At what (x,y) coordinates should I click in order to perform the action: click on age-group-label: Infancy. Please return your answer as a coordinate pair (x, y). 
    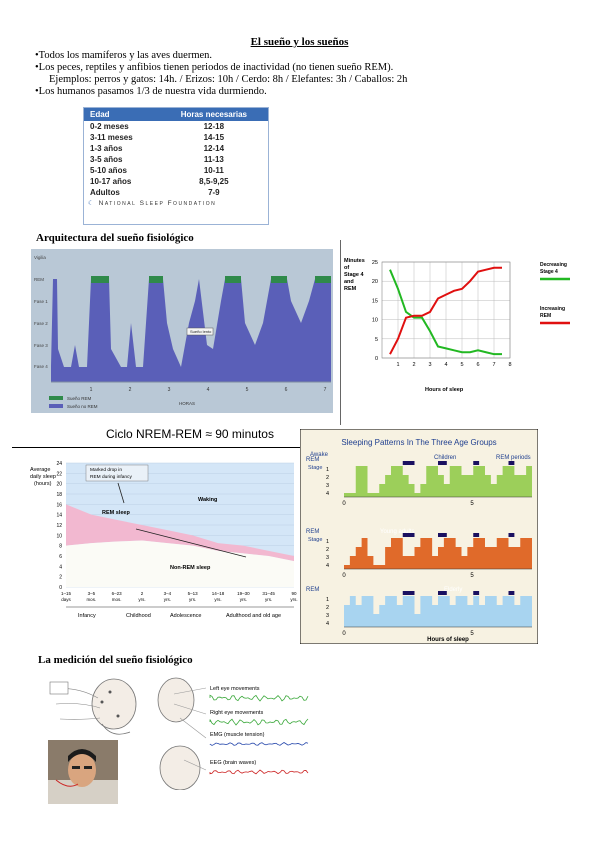
    Looking at the image, I should click on (87, 616).